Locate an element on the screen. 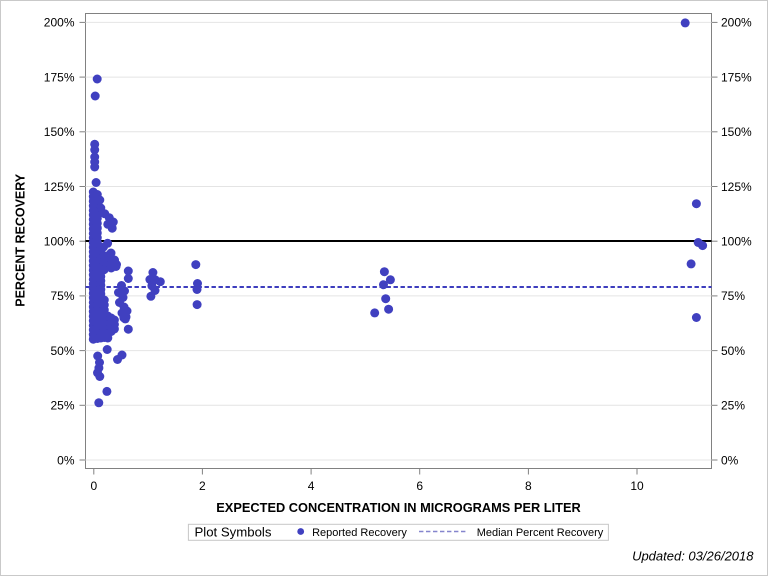  svg-text: 10 is located at coordinates (637, 486).